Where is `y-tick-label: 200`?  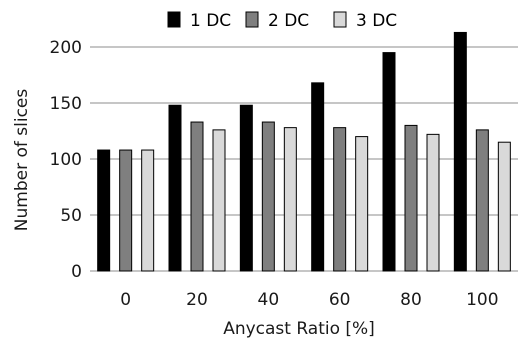 y-tick-label: 200 is located at coordinates (66, 48).